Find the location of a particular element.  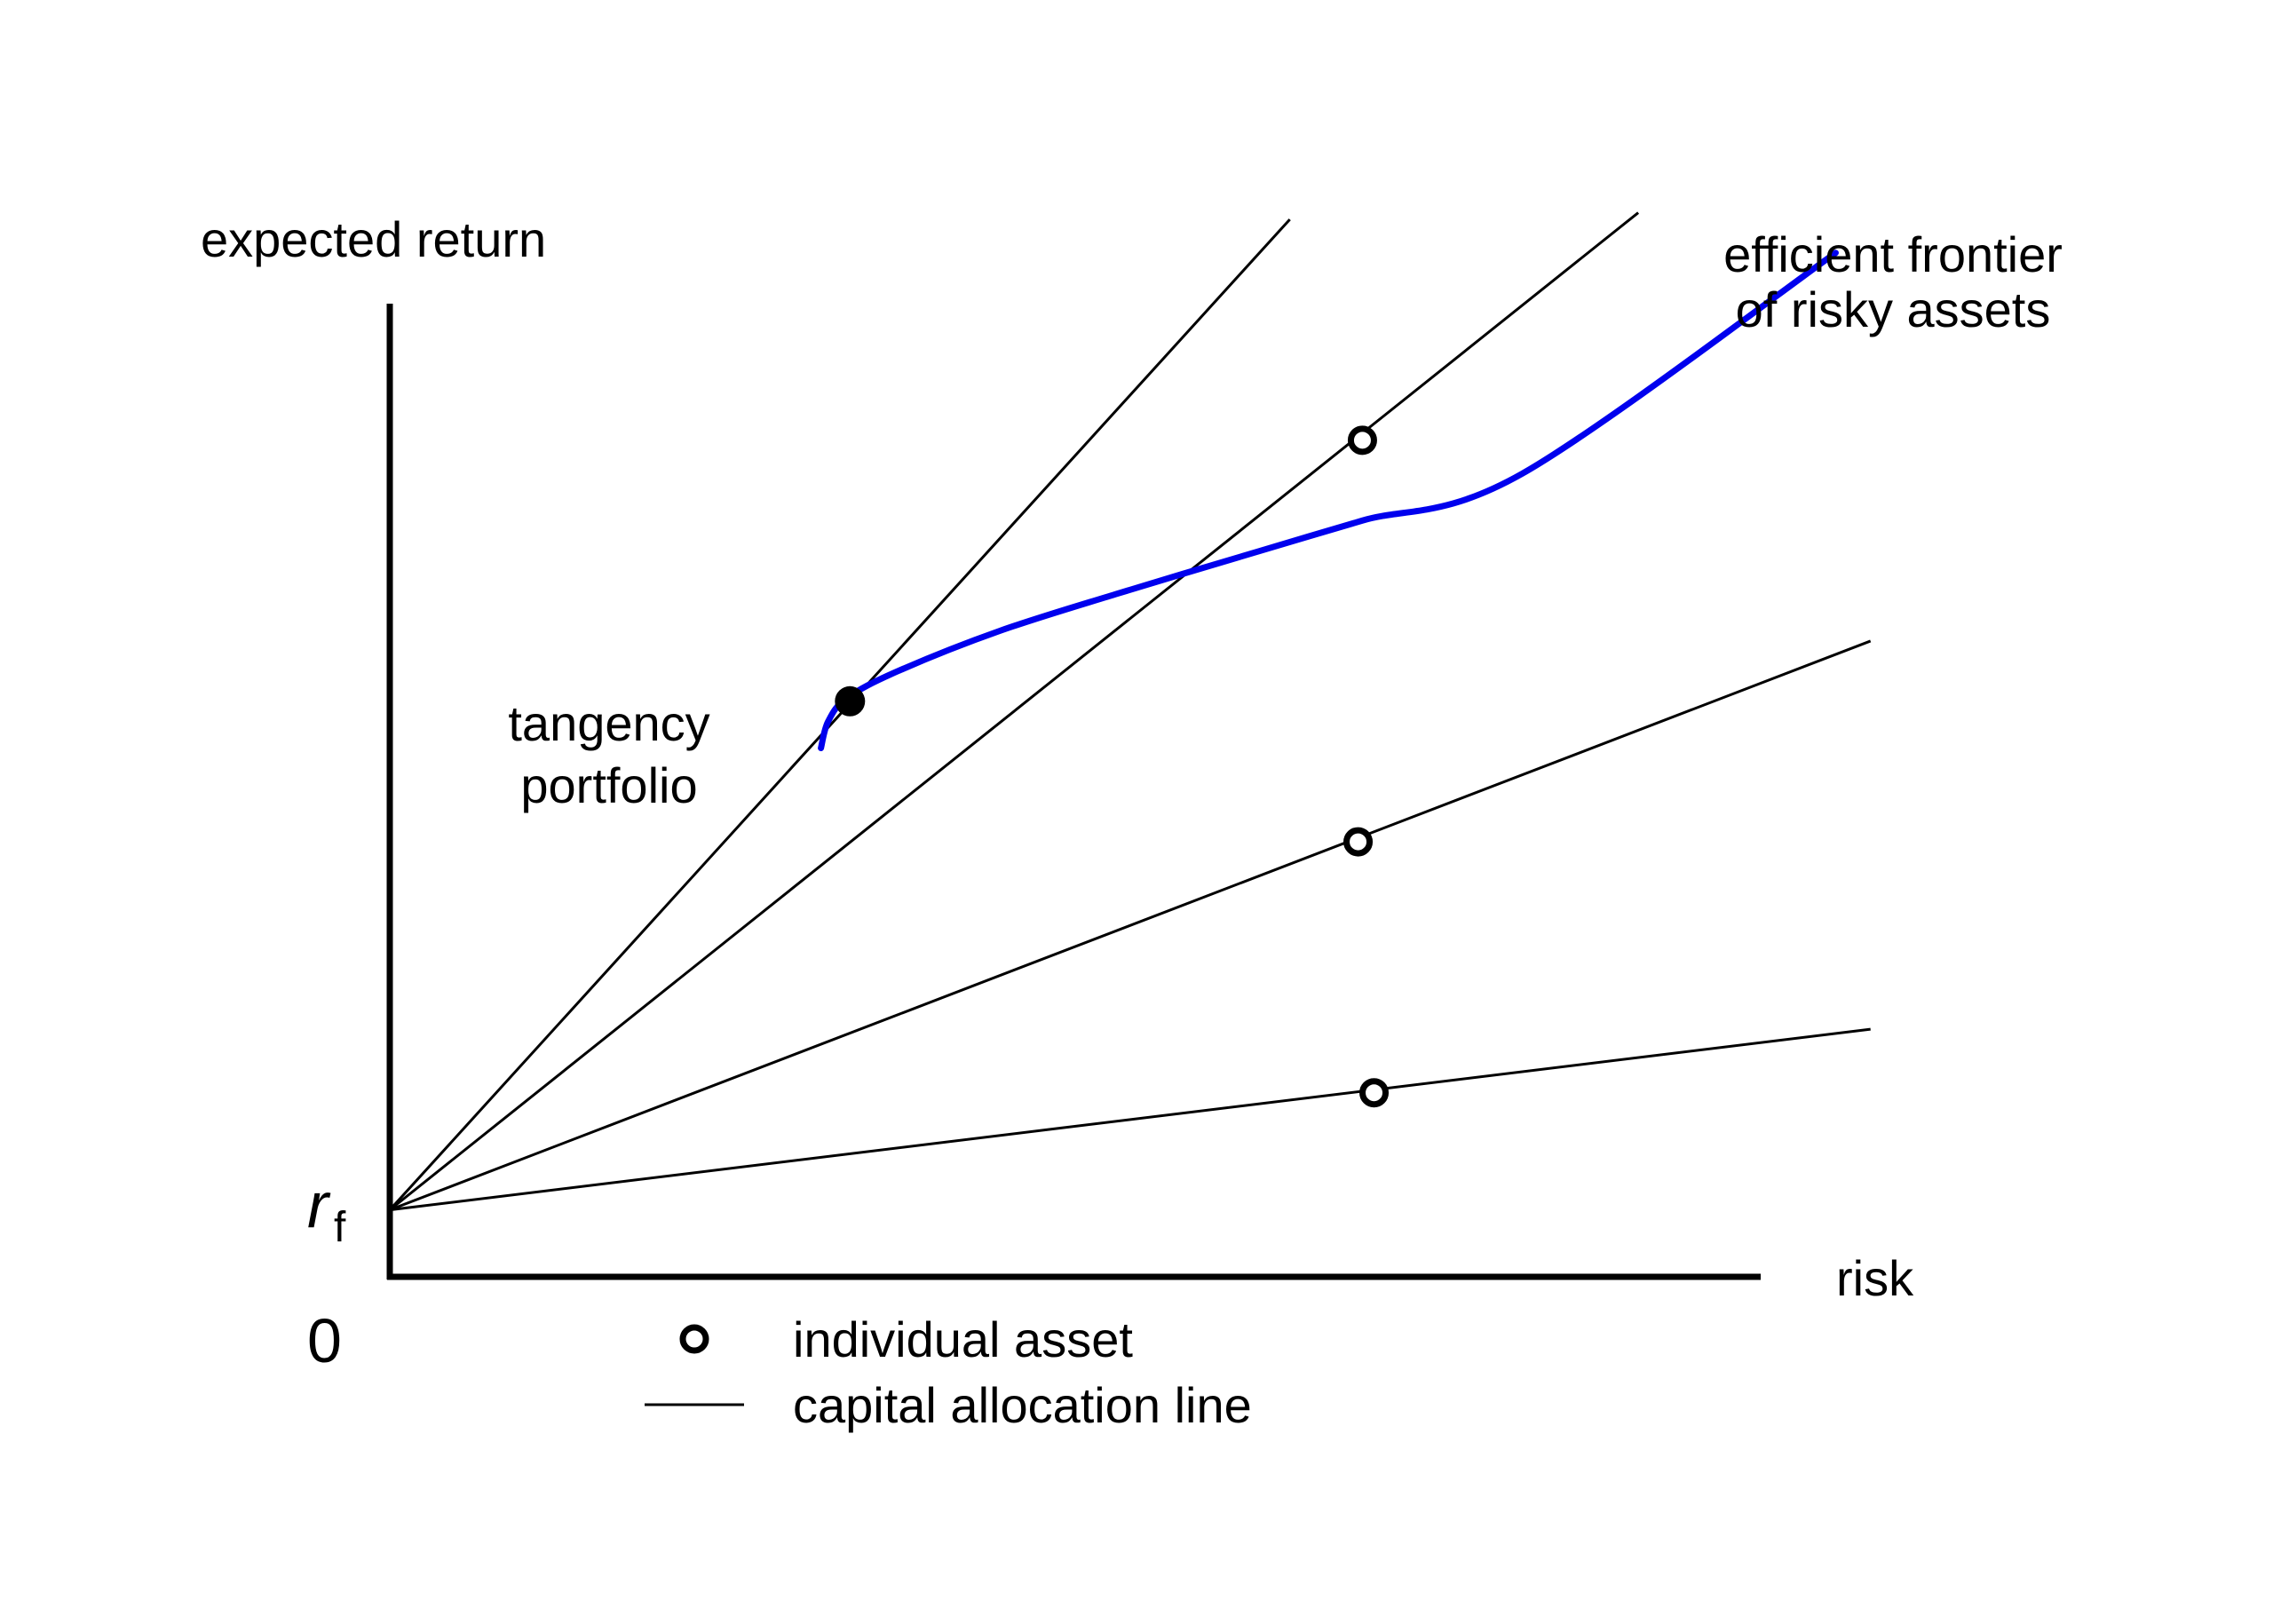

individual-assets is located at coordinates (1366, 766).